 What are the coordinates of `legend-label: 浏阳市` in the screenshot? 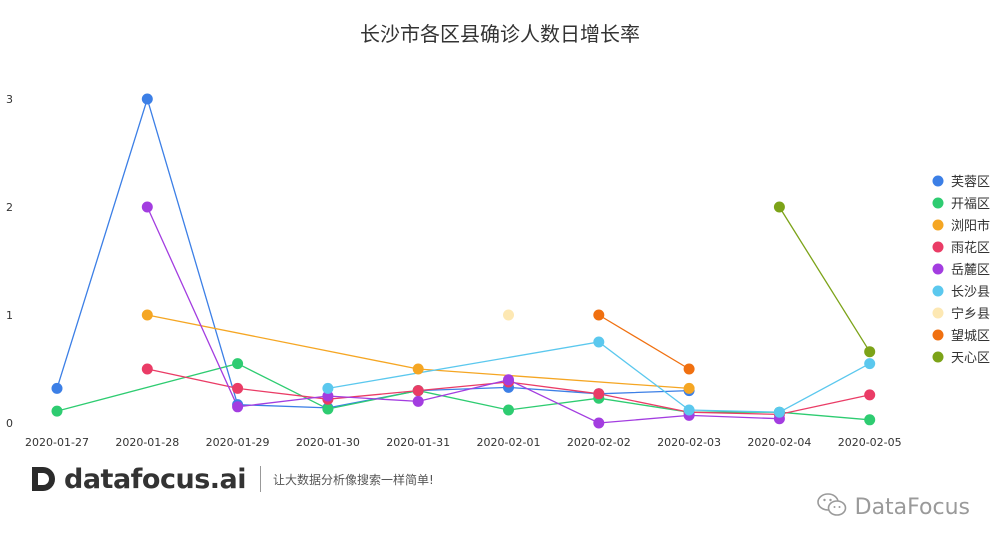 It's located at (970, 226).